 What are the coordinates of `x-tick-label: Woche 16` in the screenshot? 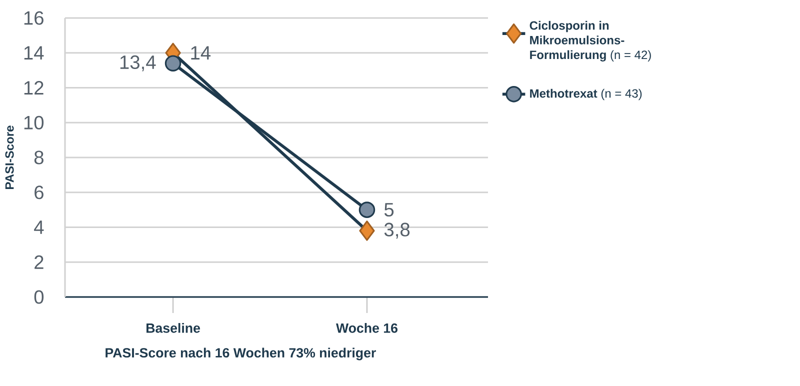 It's located at (367, 328).